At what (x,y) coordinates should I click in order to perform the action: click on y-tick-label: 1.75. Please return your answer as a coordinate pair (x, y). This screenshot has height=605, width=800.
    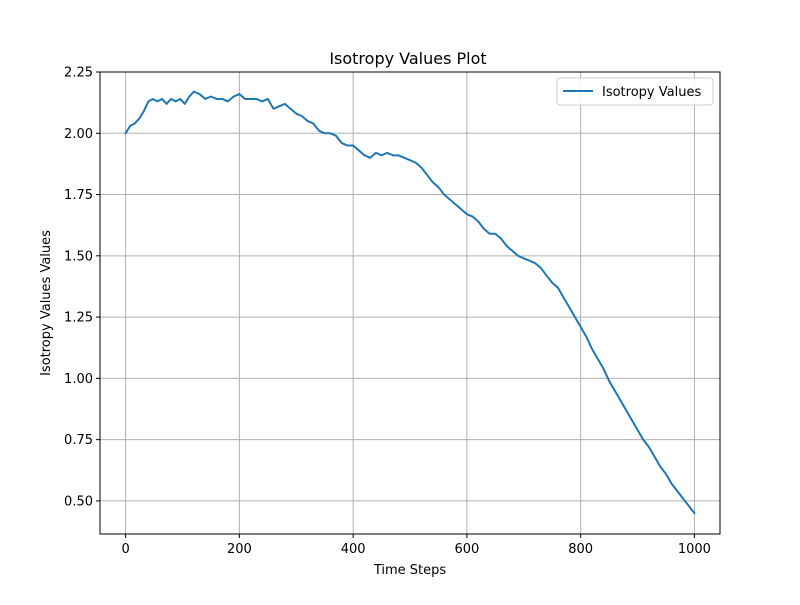
    Looking at the image, I should click on (78, 195).